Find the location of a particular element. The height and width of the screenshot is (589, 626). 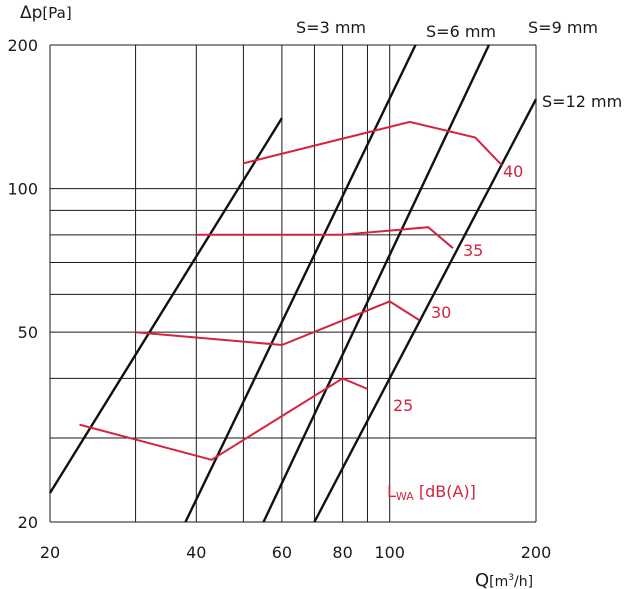

curve-label-s6: S=6 mm is located at coordinates (461, 31).